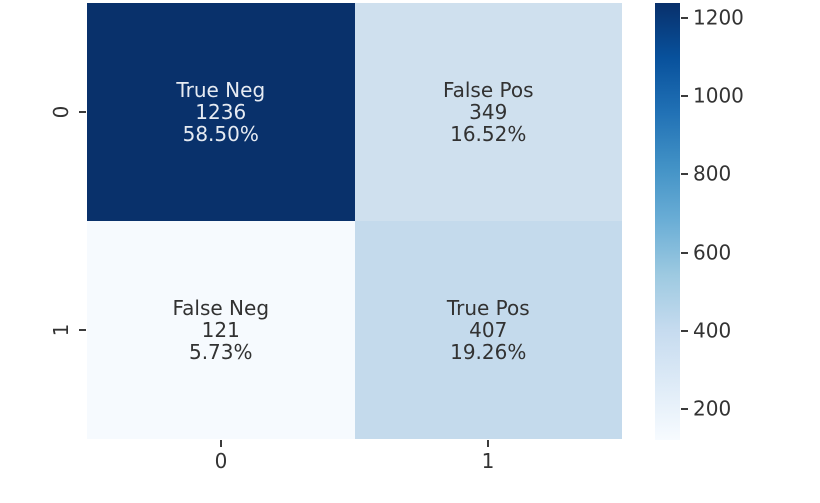  I want to click on cell-false-pos: False Pos 349 16.52%, so click(488, 112).